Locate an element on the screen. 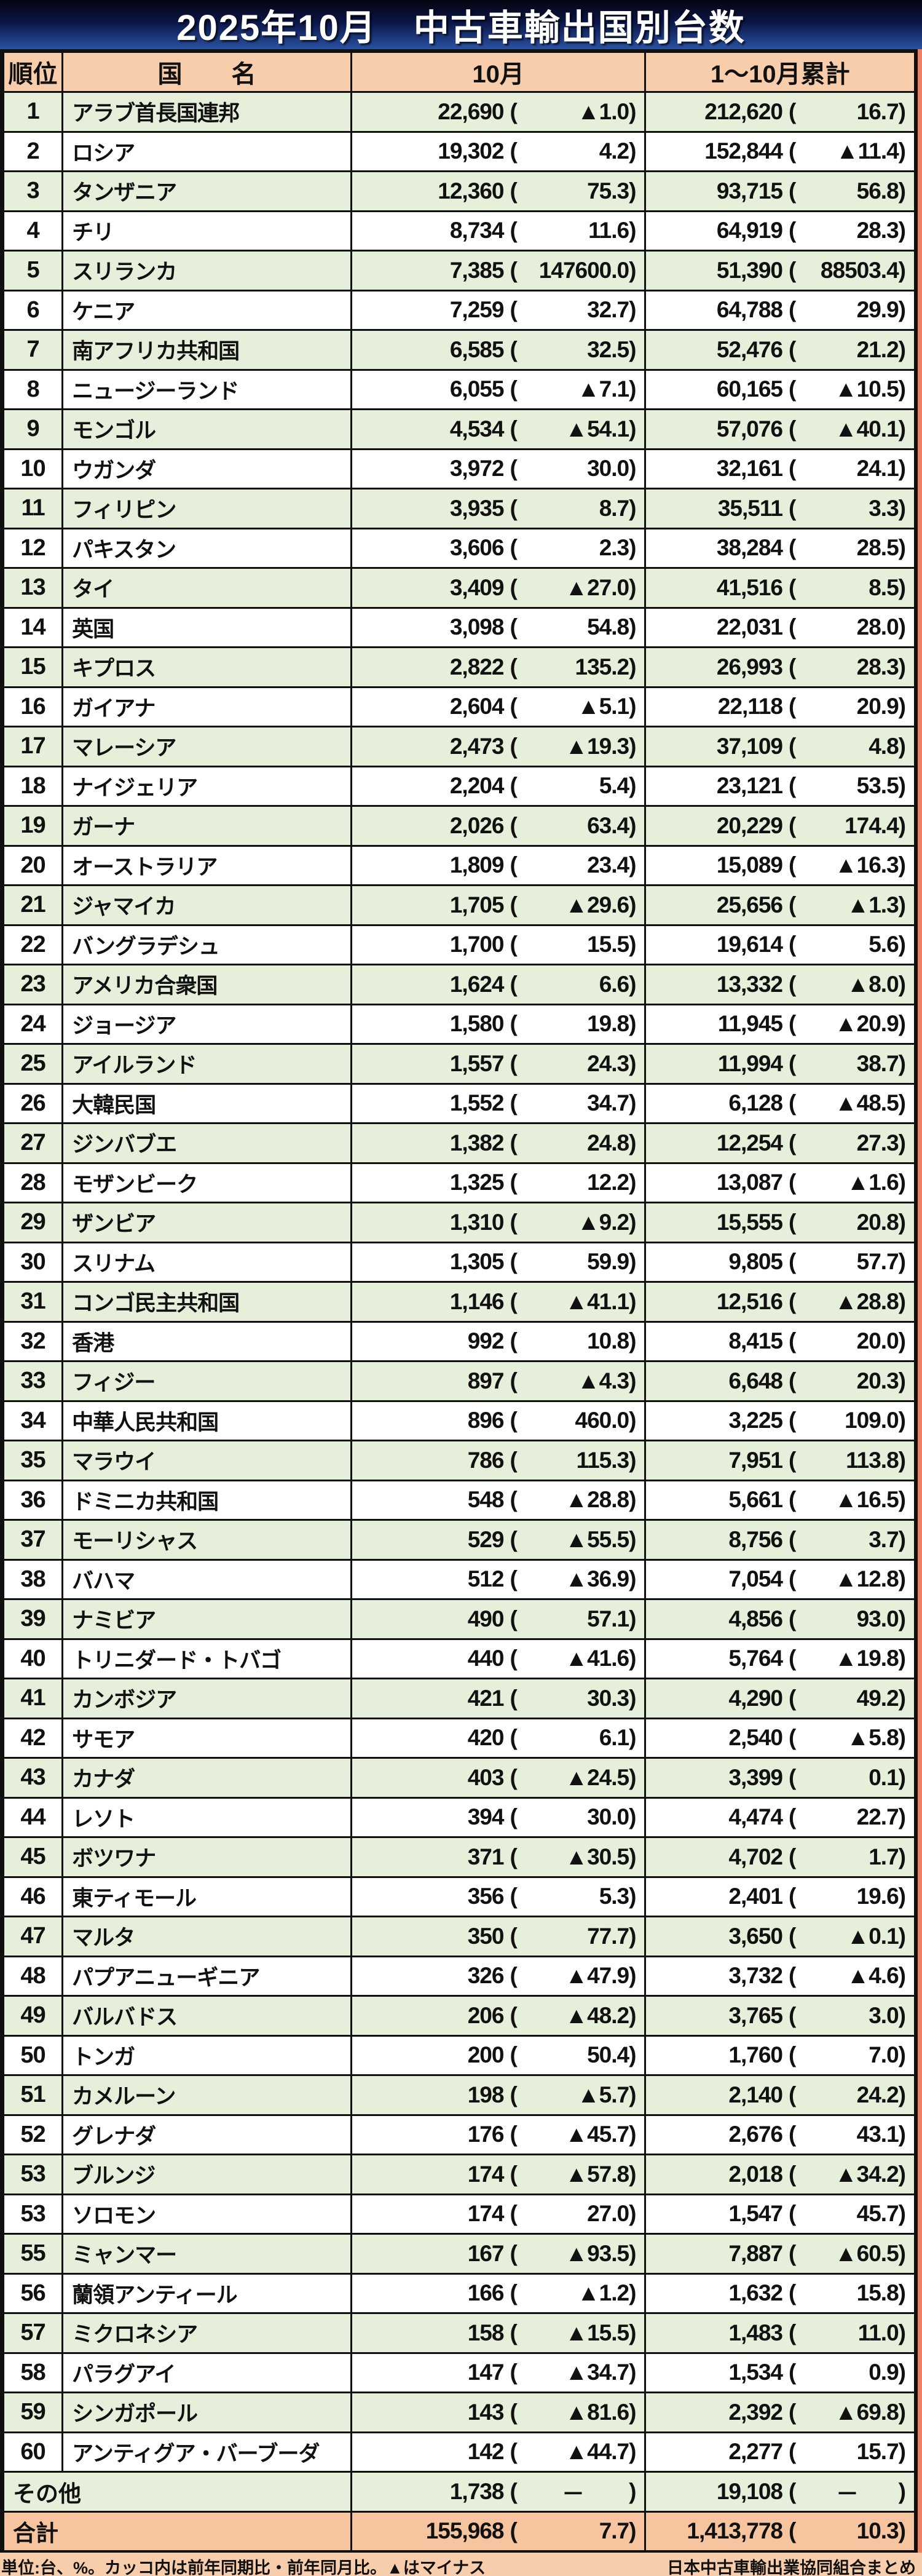  cumulative-value-wrap: 23,121 ( 53.5 ) is located at coordinates (780, 786).